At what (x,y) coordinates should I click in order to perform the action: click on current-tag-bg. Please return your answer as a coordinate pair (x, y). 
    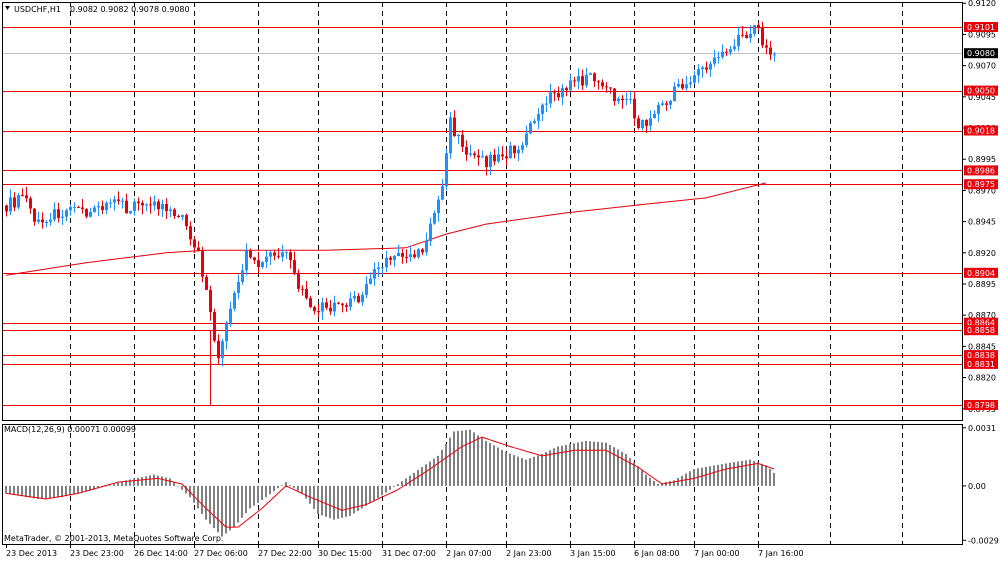
    Looking at the image, I should click on (981, 53).